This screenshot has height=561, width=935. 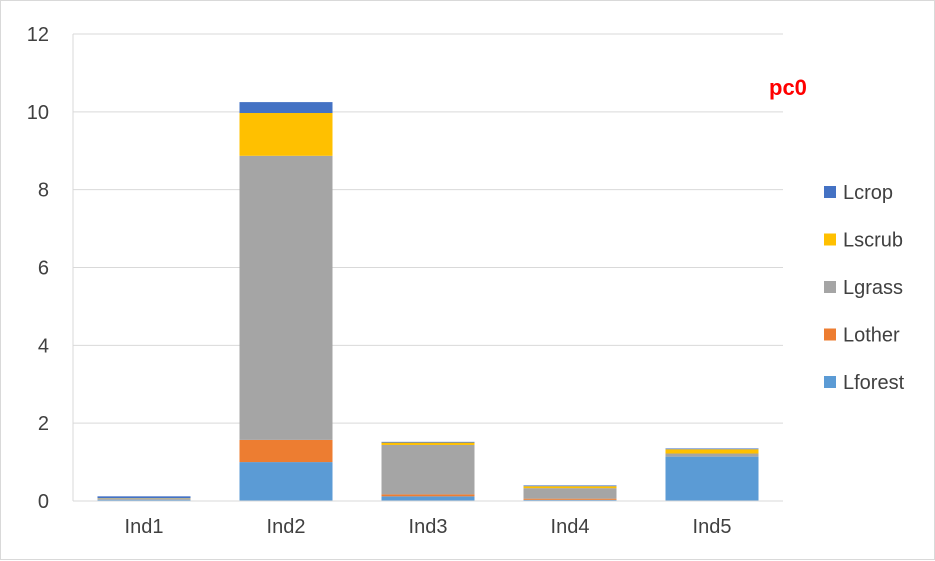 What do you see at coordinates (285, 134) in the screenshot?
I see `bar-segment-lscrub-ind2` at bounding box center [285, 134].